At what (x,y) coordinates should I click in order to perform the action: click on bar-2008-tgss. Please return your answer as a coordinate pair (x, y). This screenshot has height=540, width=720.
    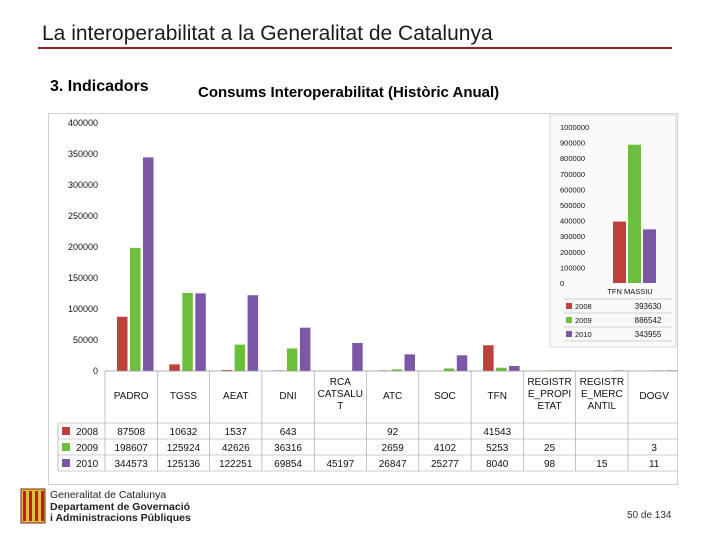
    Looking at the image, I should click on (174, 367).